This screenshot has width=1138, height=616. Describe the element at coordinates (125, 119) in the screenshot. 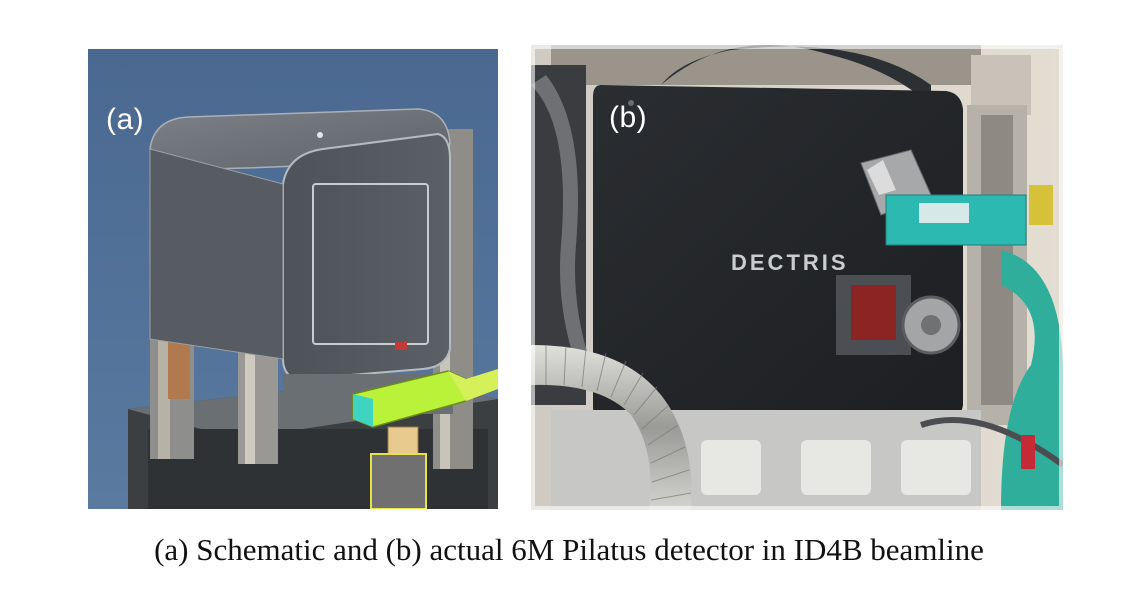

I see `panel-a-label: (a)` at that location.